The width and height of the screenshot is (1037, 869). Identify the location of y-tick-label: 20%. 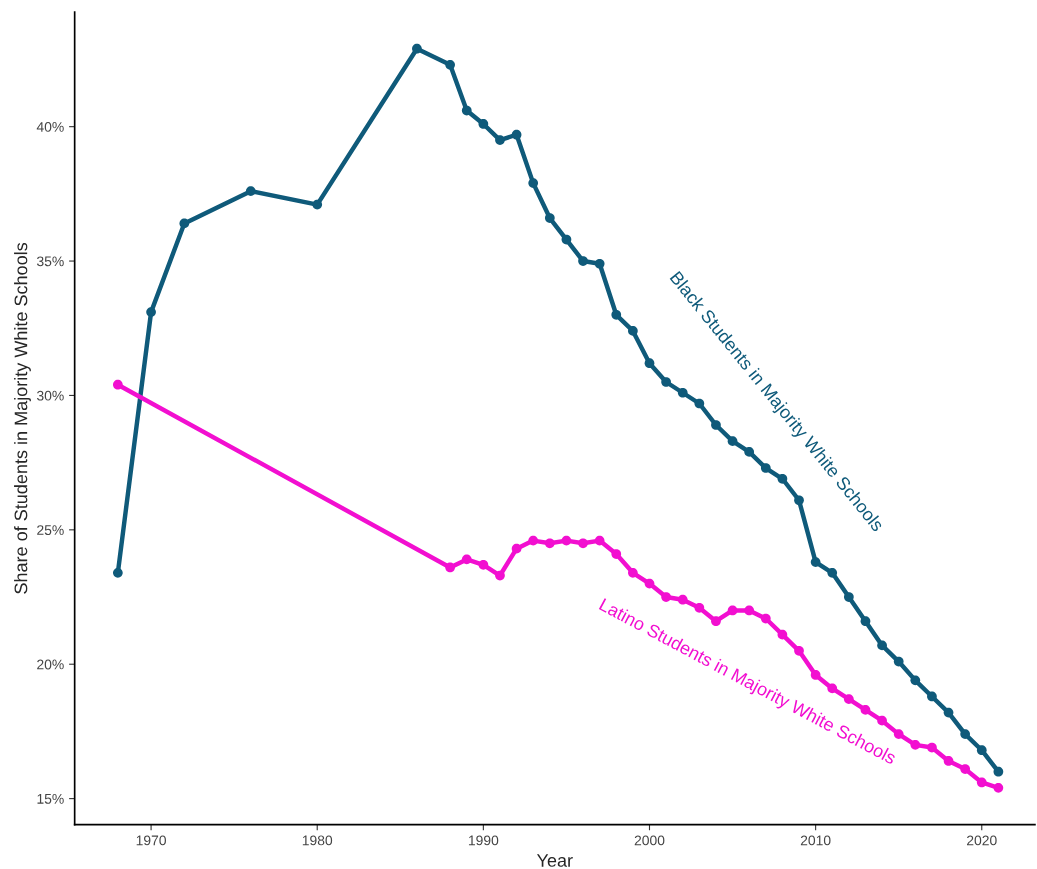
(50, 664).